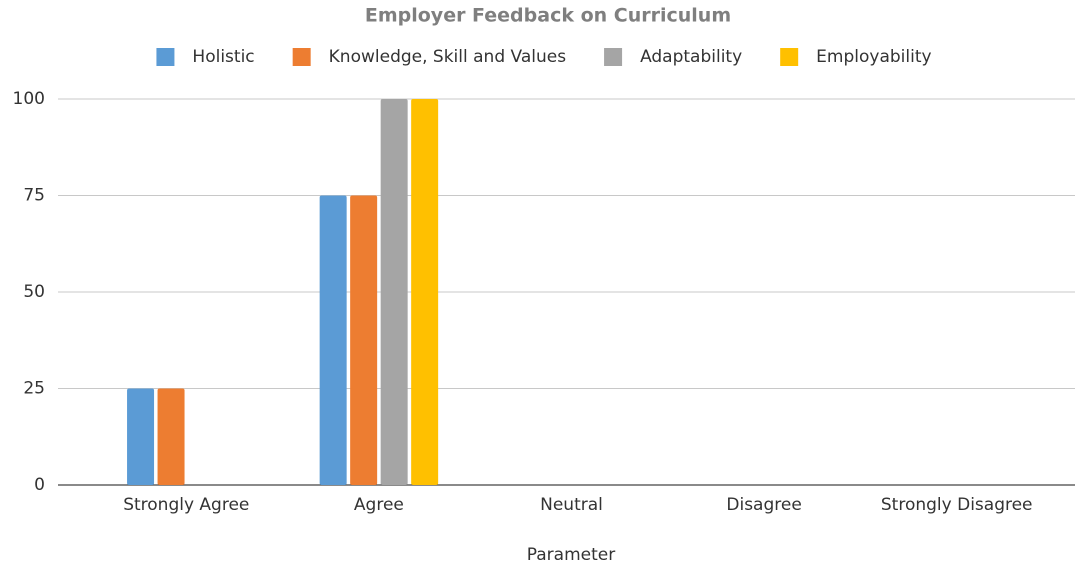 The height and width of the screenshot is (567, 1078). I want to click on chart-title: Employer Feedback on Curriculum, so click(548, 16).